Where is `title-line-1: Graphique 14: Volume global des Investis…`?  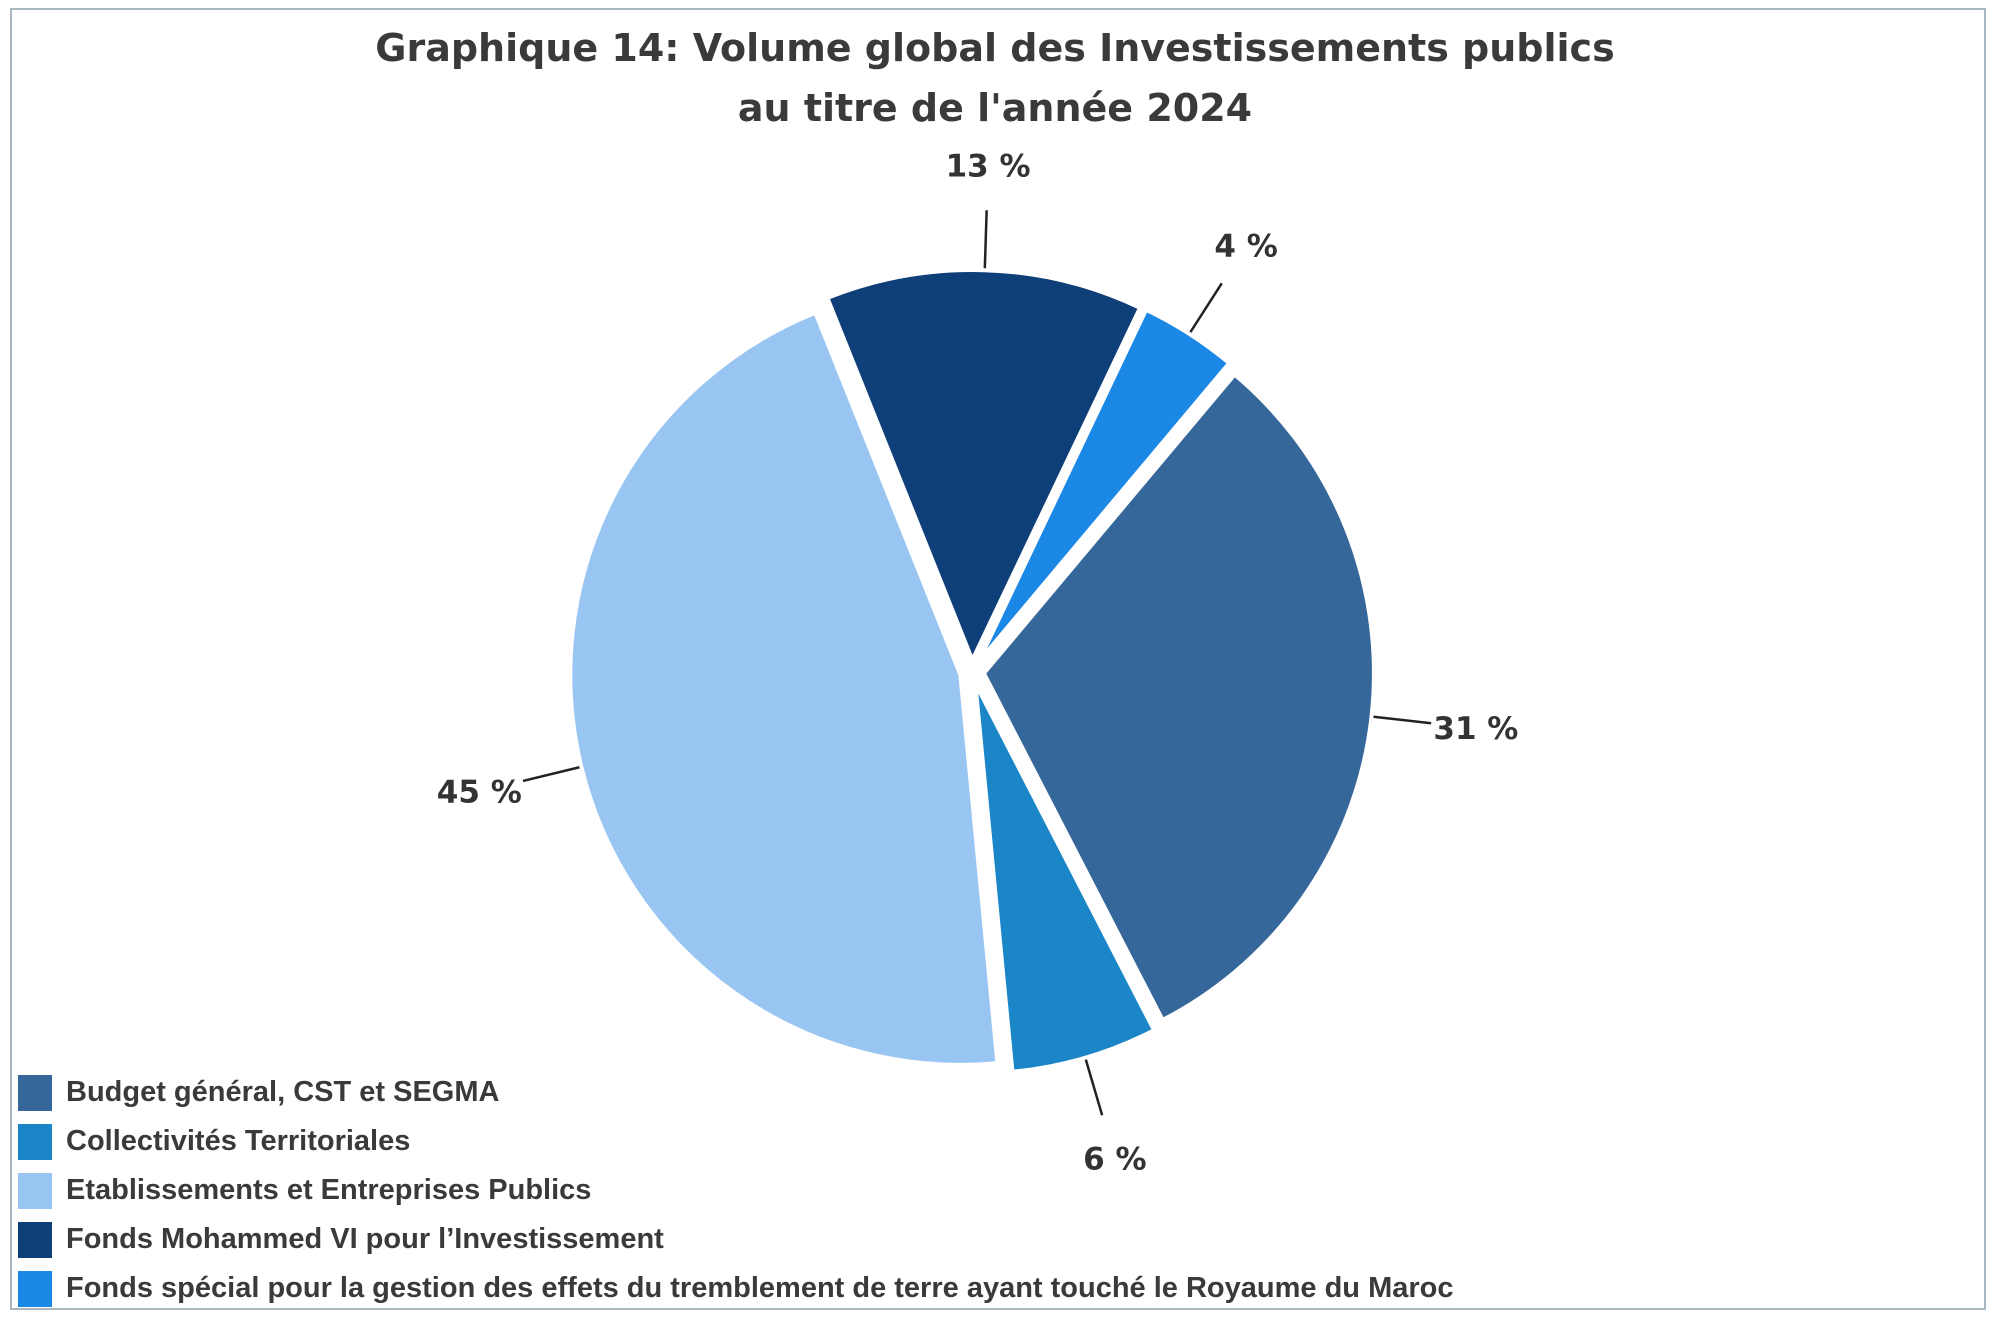 title-line-1: Graphique 14: Volume global des Investis… is located at coordinates (995, 48).